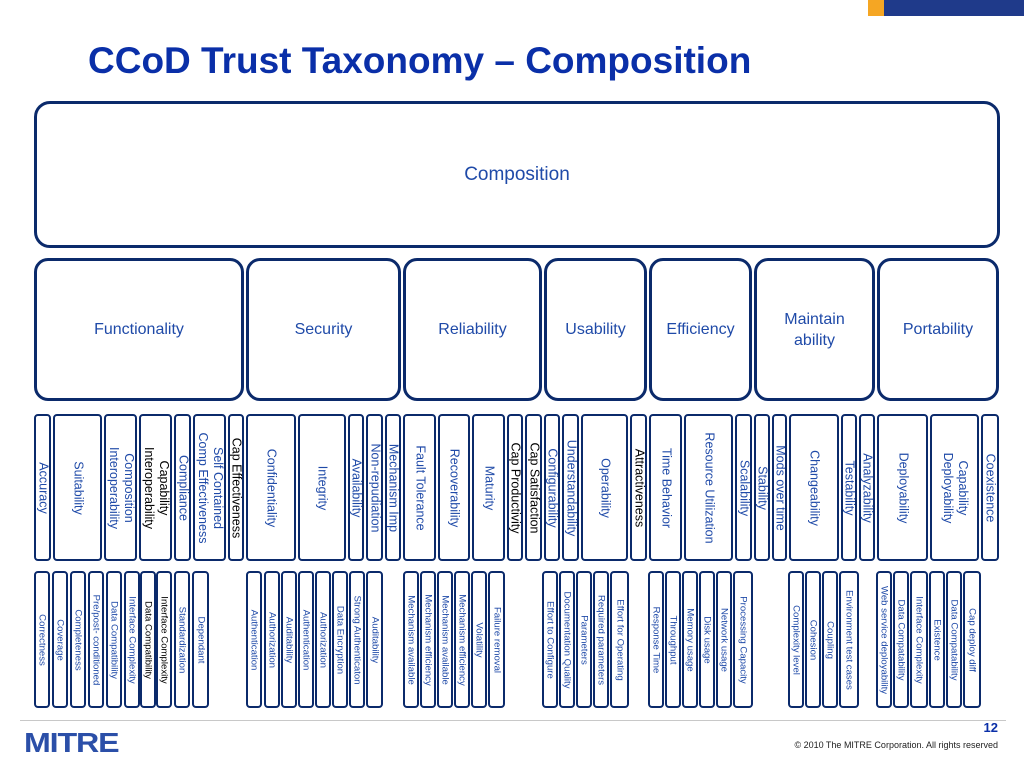 This screenshot has height=768, width=1024. I want to click on metric-label: Strong Authenticaton, so click(357, 639).